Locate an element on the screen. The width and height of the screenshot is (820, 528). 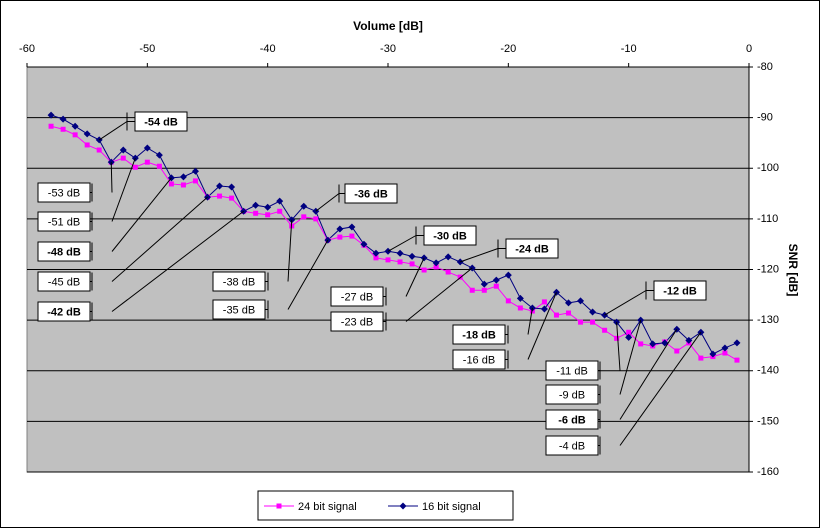
annotation-label: -9 dB is located at coordinates (572, 395).